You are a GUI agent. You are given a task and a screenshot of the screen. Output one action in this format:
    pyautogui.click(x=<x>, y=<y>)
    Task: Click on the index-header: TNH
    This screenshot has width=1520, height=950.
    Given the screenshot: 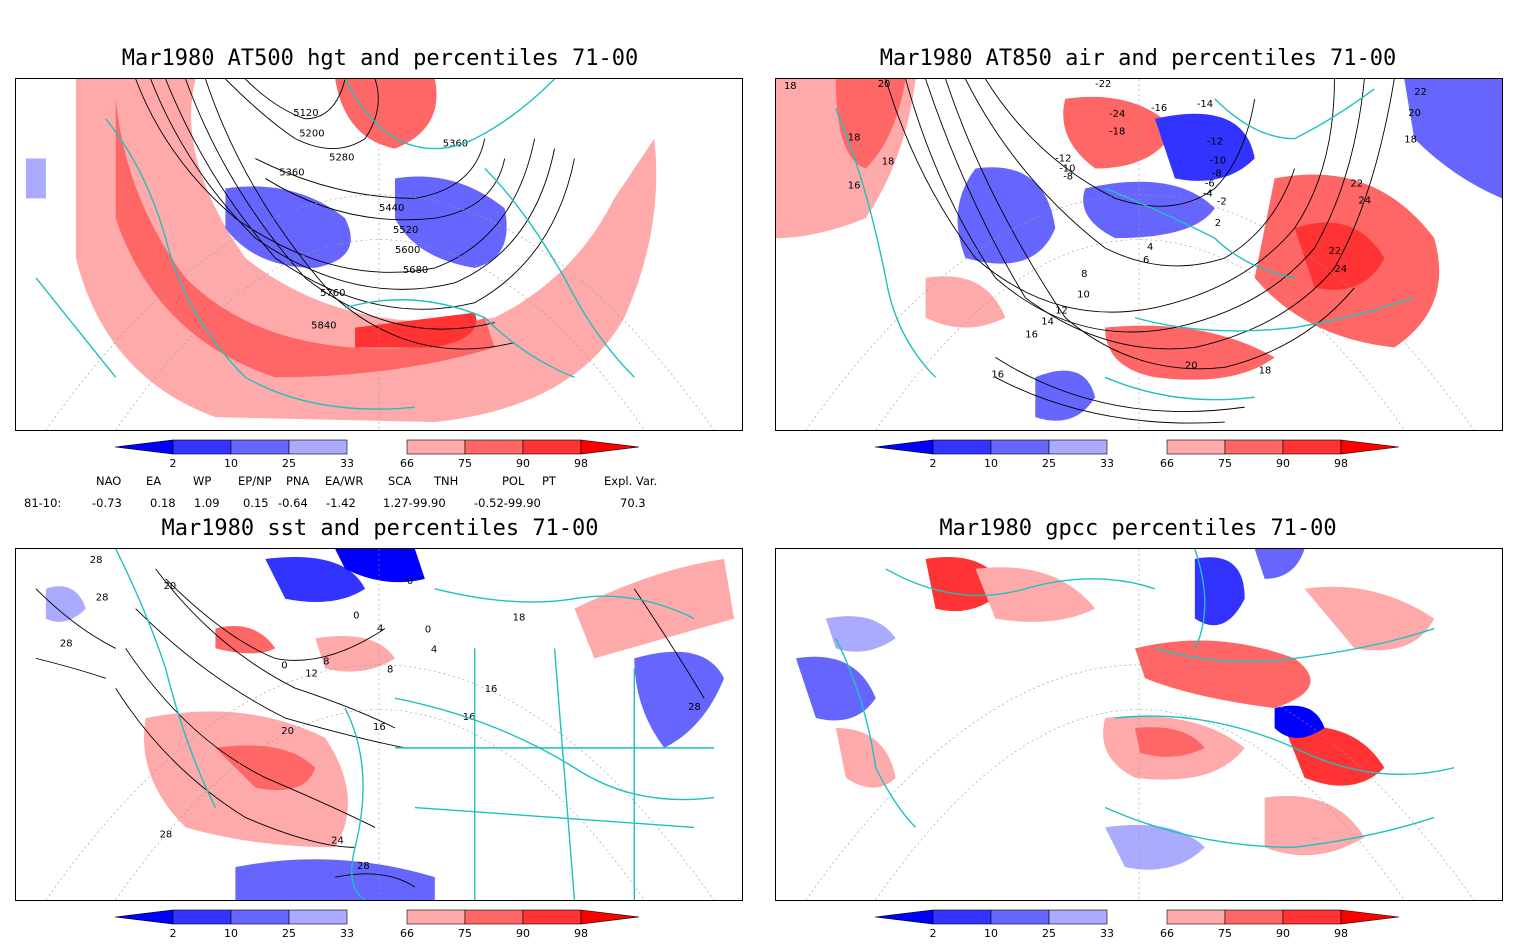 What is the action you would take?
    pyautogui.click(x=446, y=481)
    